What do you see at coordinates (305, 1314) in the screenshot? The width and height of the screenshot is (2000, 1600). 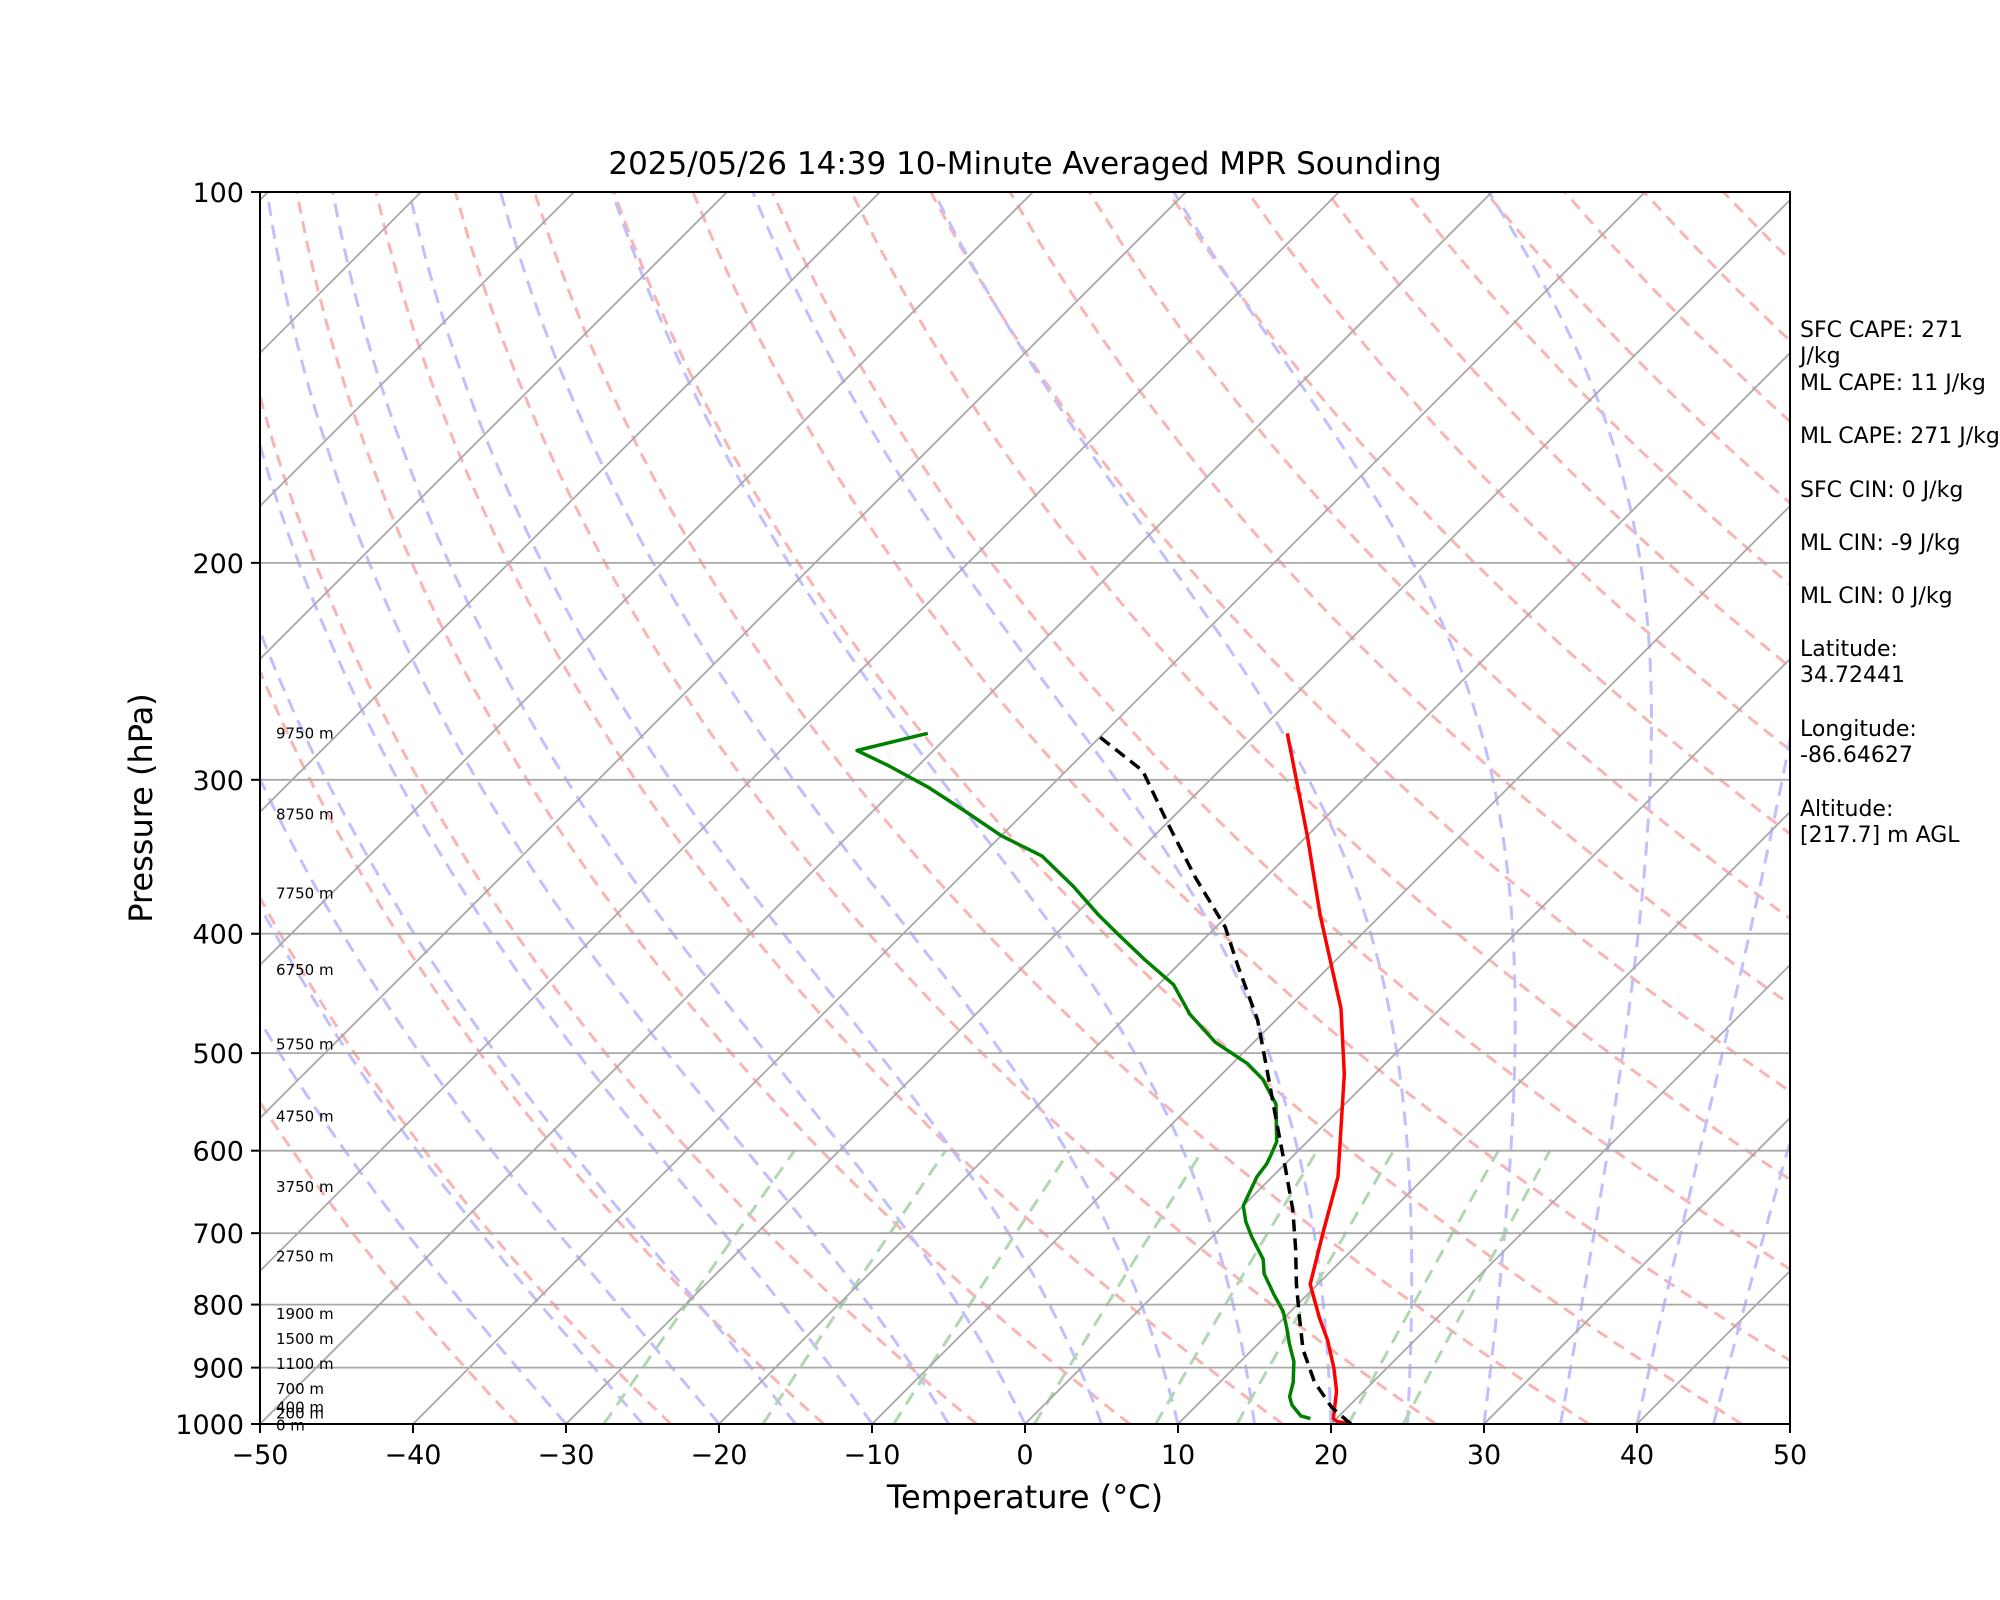 I see `height-label: 1900 m` at bounding box center [305, 1314].